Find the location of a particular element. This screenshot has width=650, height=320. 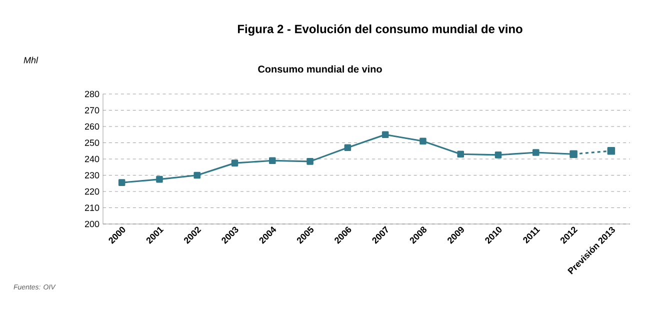

y-tick-label: 200 is located at coordinates (92, 224).